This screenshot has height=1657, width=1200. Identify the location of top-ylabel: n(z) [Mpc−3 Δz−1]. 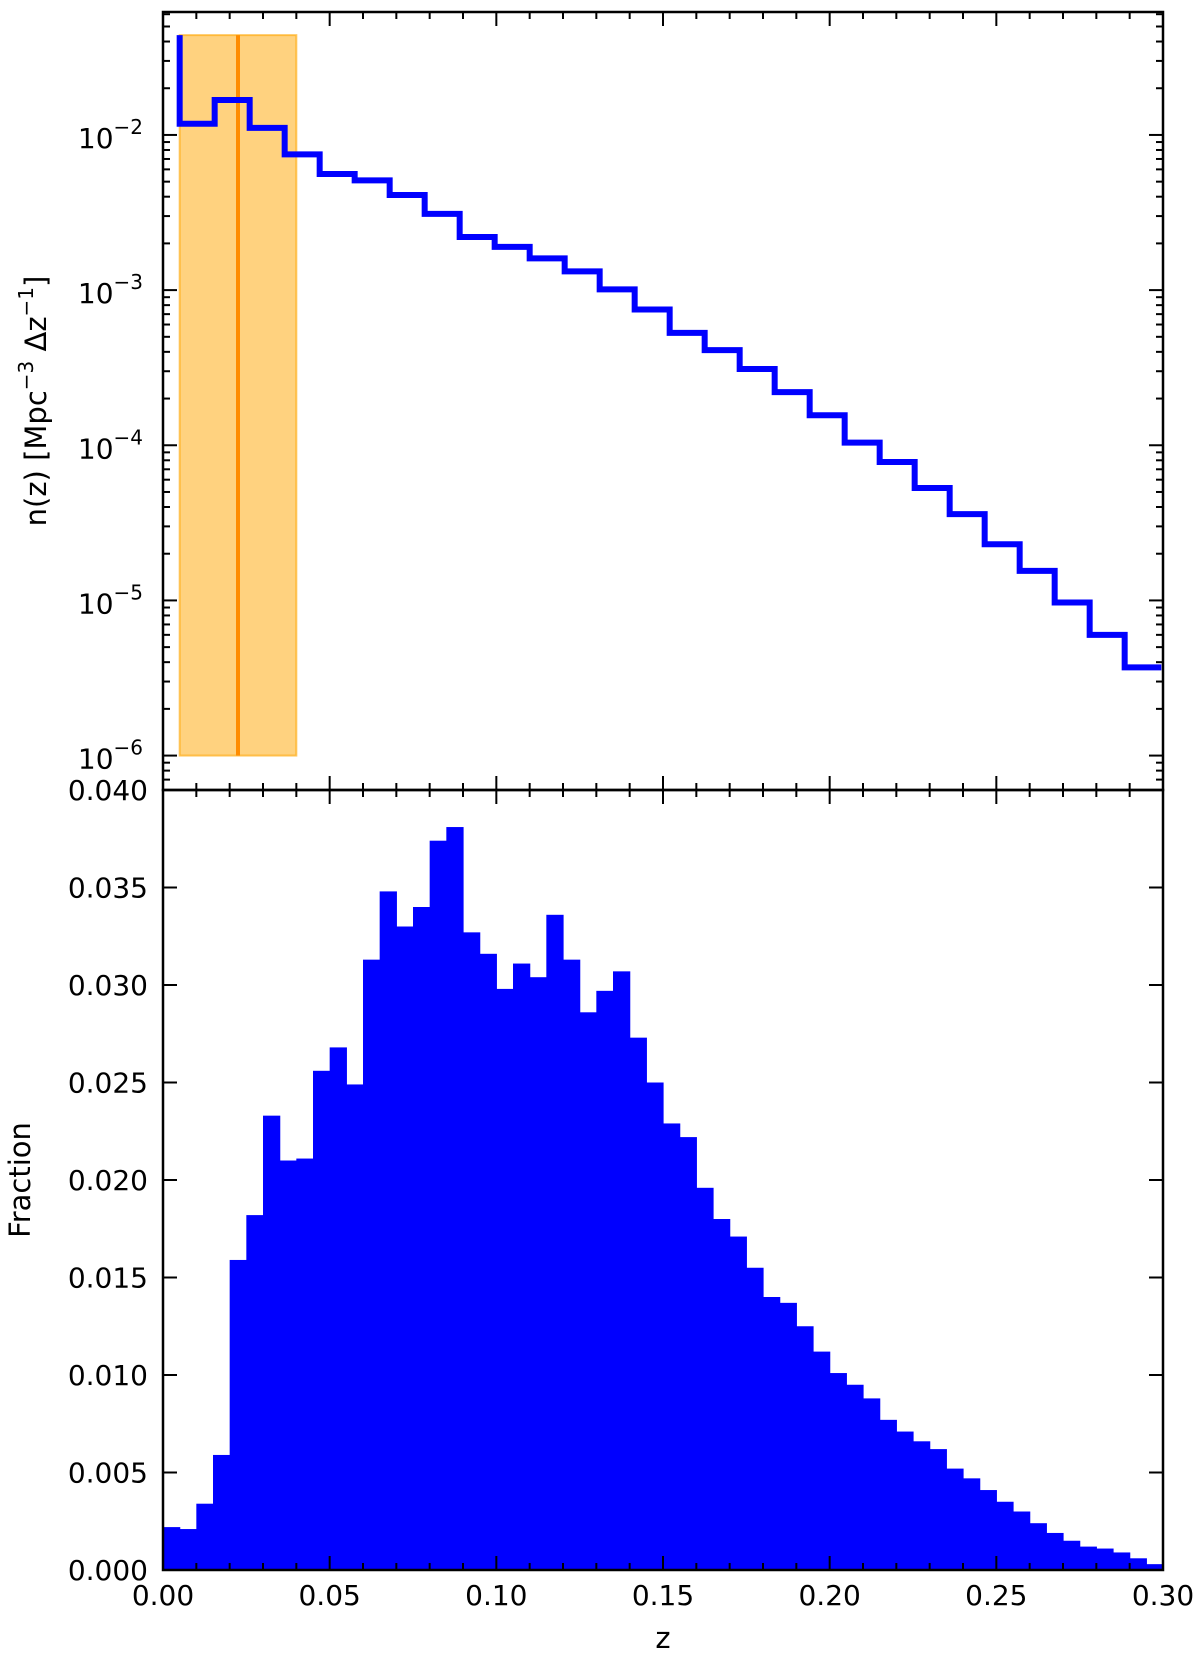
(33, 401).